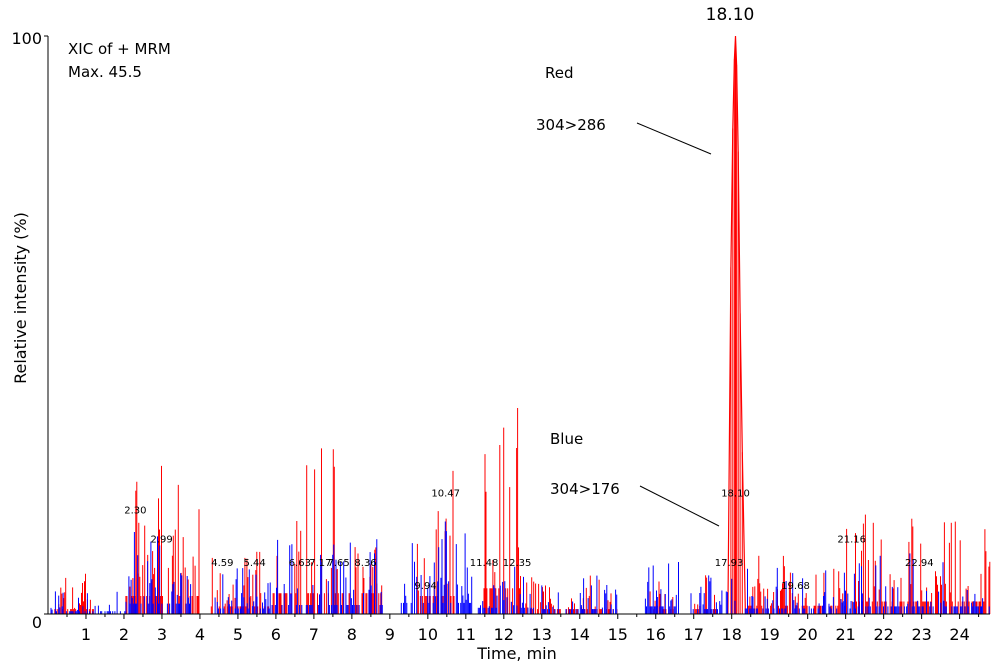 Image resolution: width=1000 pixels, height=667 pixels. I want to click on main-peak-label: 18.10, so click(730, 15).